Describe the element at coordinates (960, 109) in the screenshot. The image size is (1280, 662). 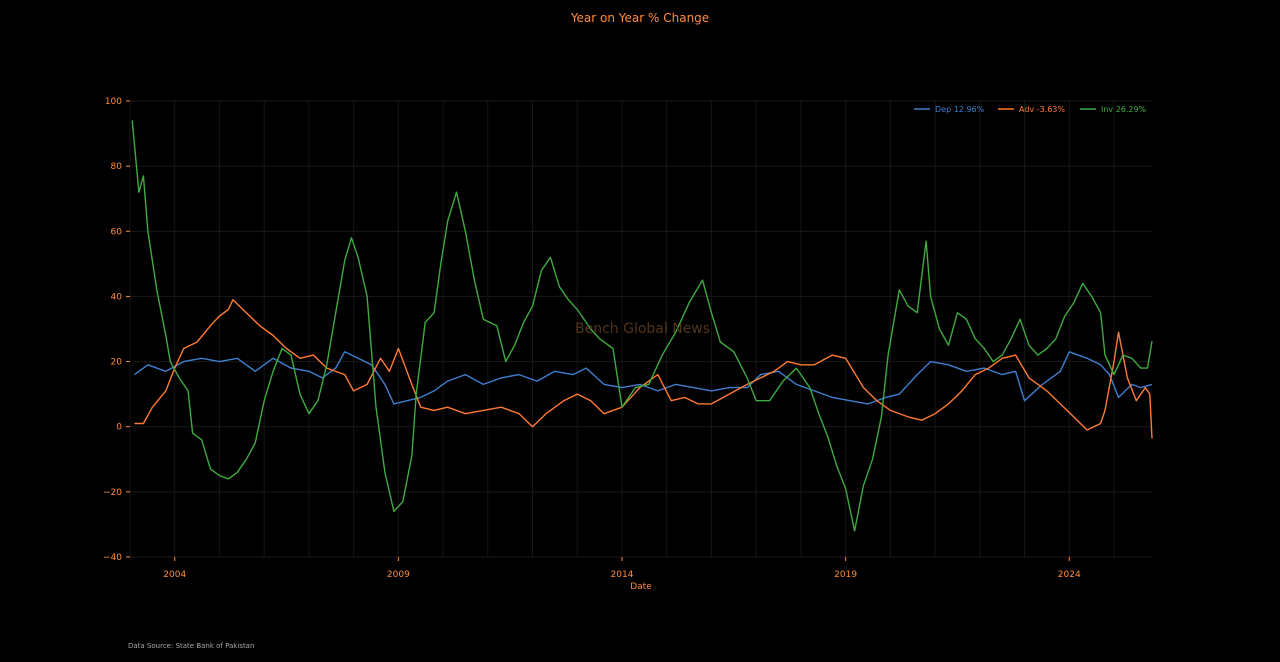
I see `legend-label: Dep 12.96%` at that location.